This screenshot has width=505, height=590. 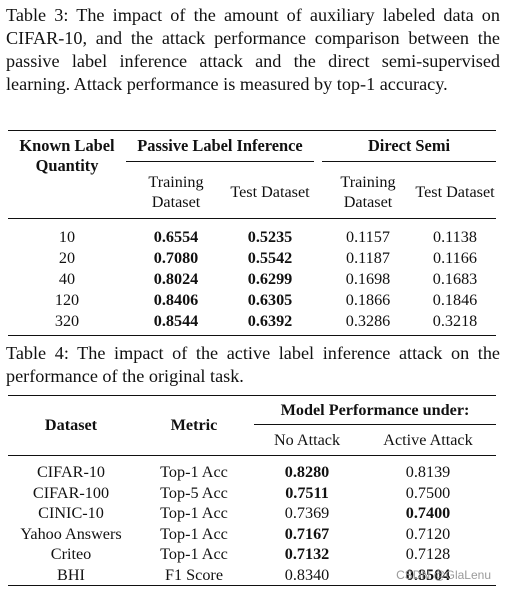 What do you see at coordinates (270, 237) in the screenshot?
I see `passive-test-cell: 0.5235` at bounding box center [270, 237].